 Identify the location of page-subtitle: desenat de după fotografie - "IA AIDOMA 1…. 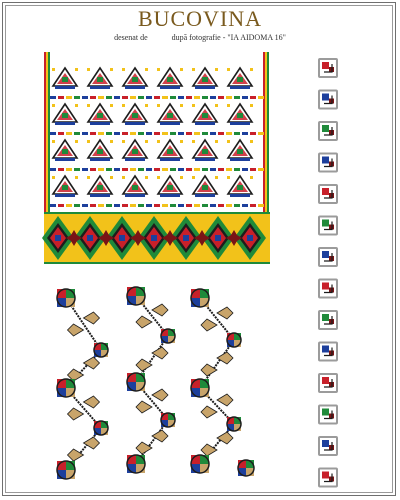
(200, 37).